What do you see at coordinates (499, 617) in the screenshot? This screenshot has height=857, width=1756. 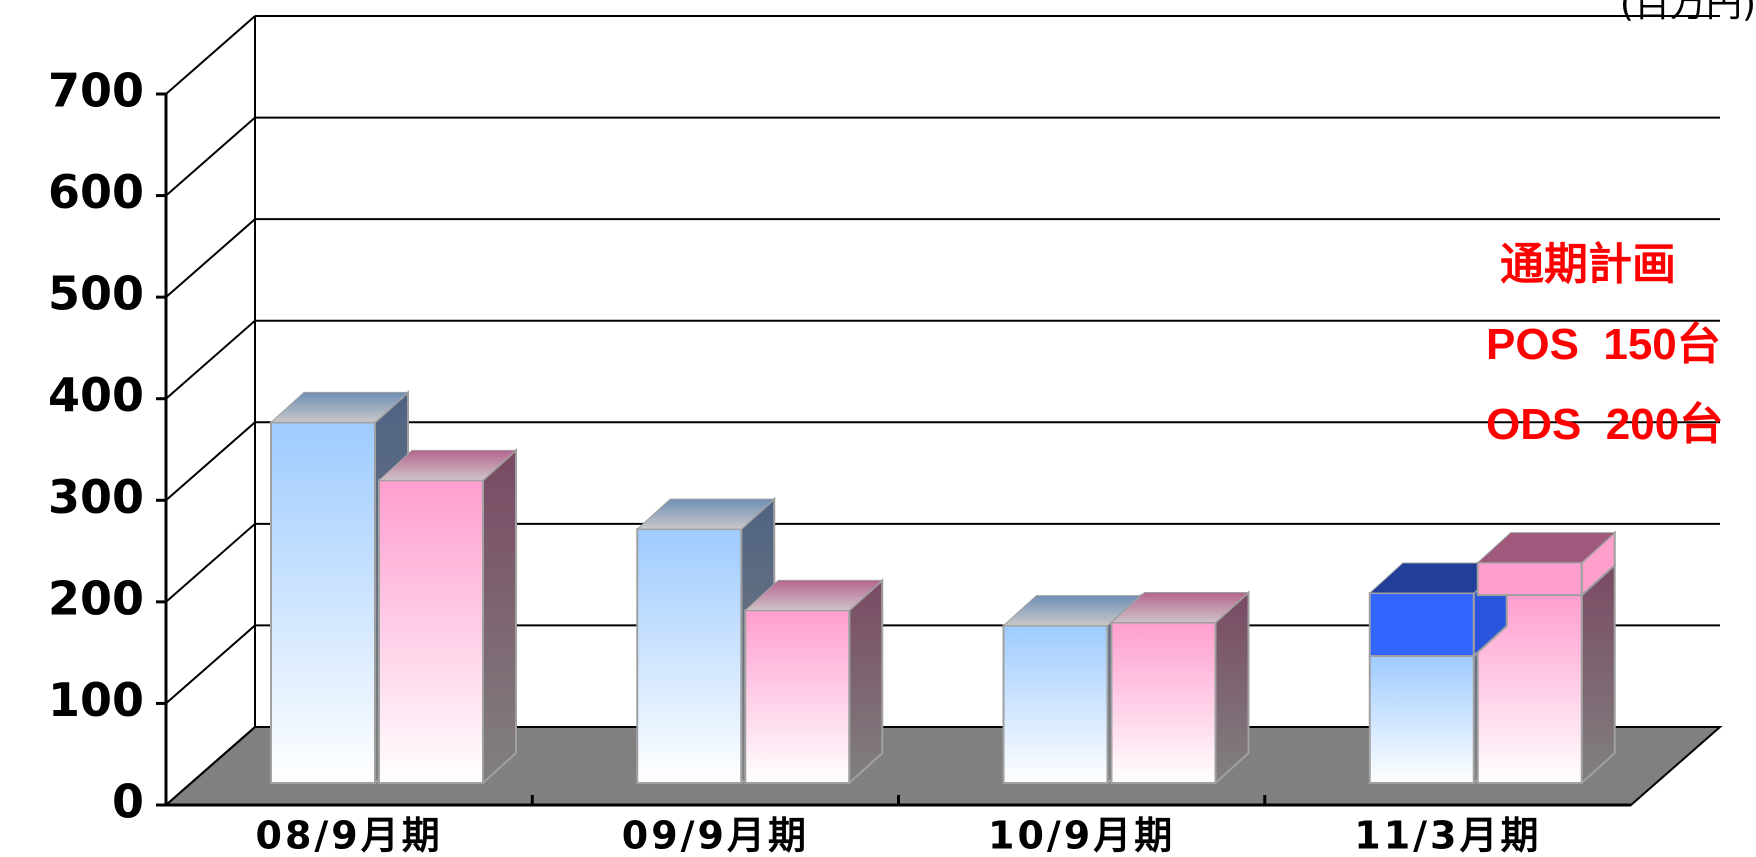 I see `bar-1-0-side` at bounding box center [499, 617].